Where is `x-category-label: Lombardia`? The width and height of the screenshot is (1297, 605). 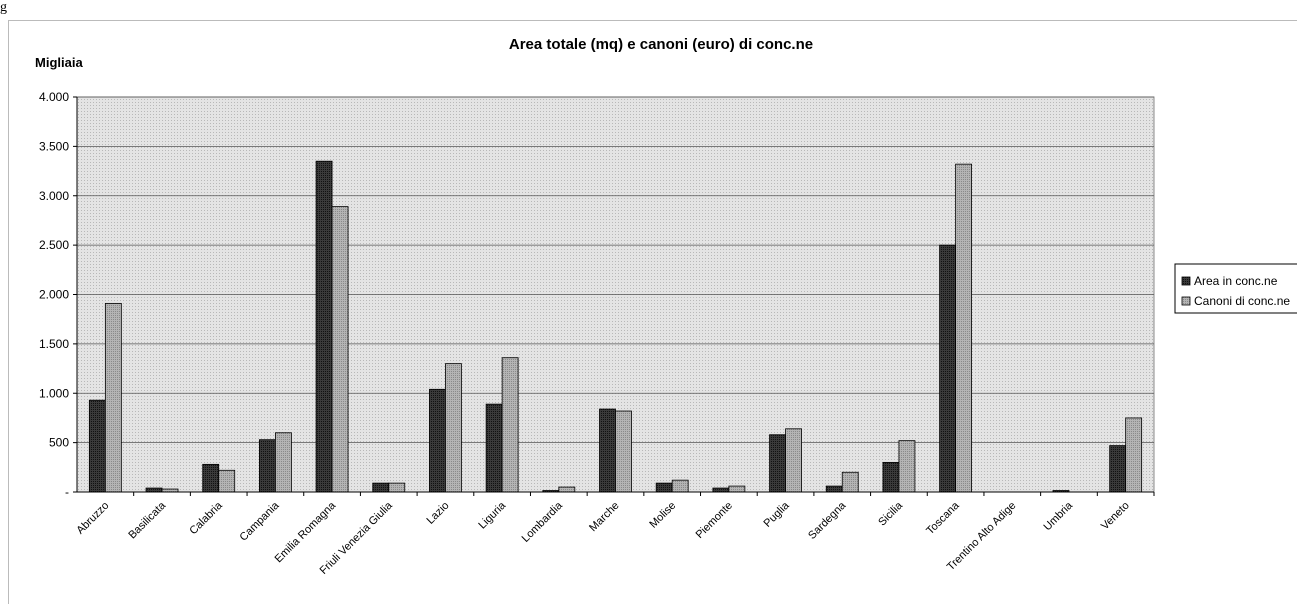 x-category-label: Lombardia is located at coordinates (543, 522).